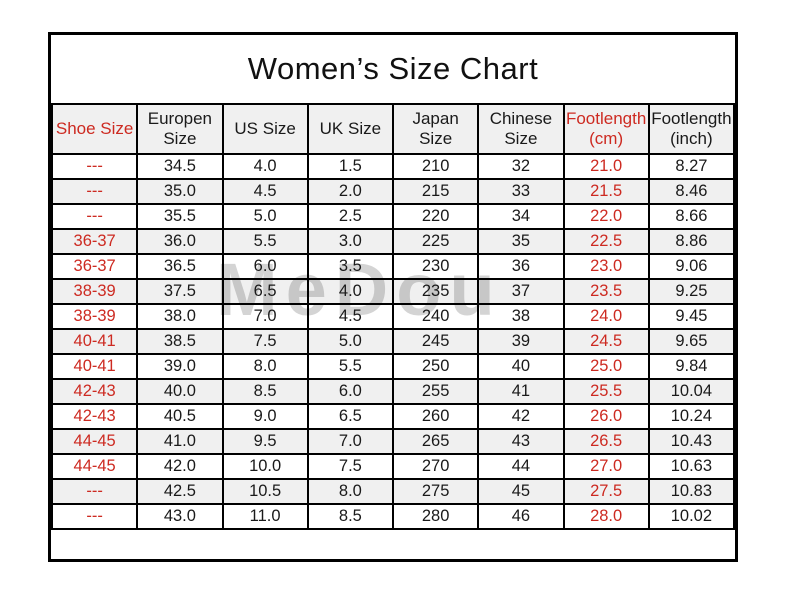 This screenshot has height=596, width=790. I want to click on table-cell-us-size: 9.5, so click(265, 441).